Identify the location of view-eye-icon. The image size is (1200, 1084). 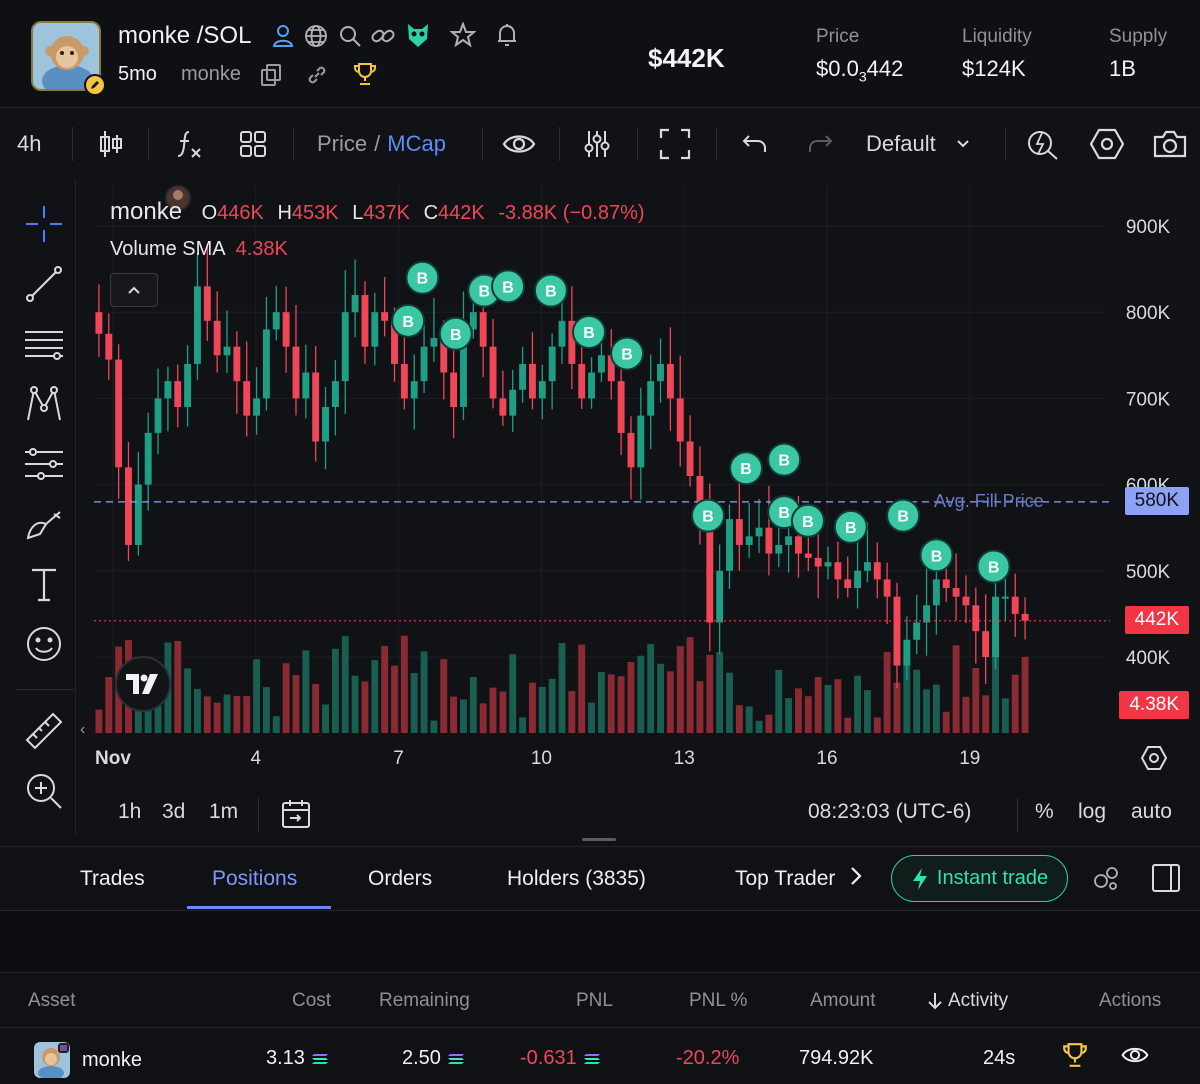
(1135, 1055).